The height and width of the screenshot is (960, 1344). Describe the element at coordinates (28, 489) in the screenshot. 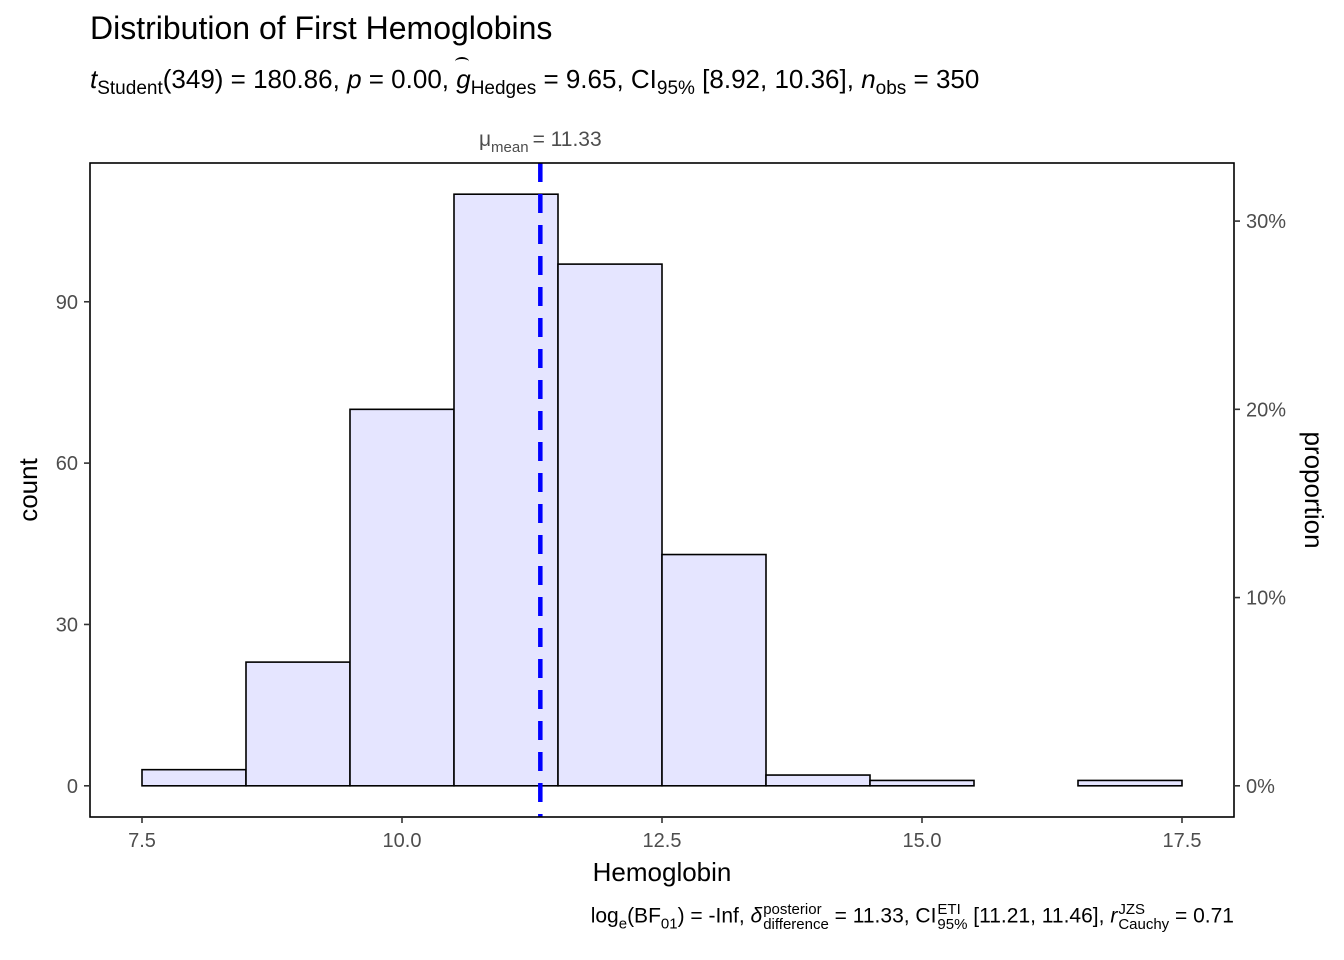

I see `y-axis-title: count` at that location.